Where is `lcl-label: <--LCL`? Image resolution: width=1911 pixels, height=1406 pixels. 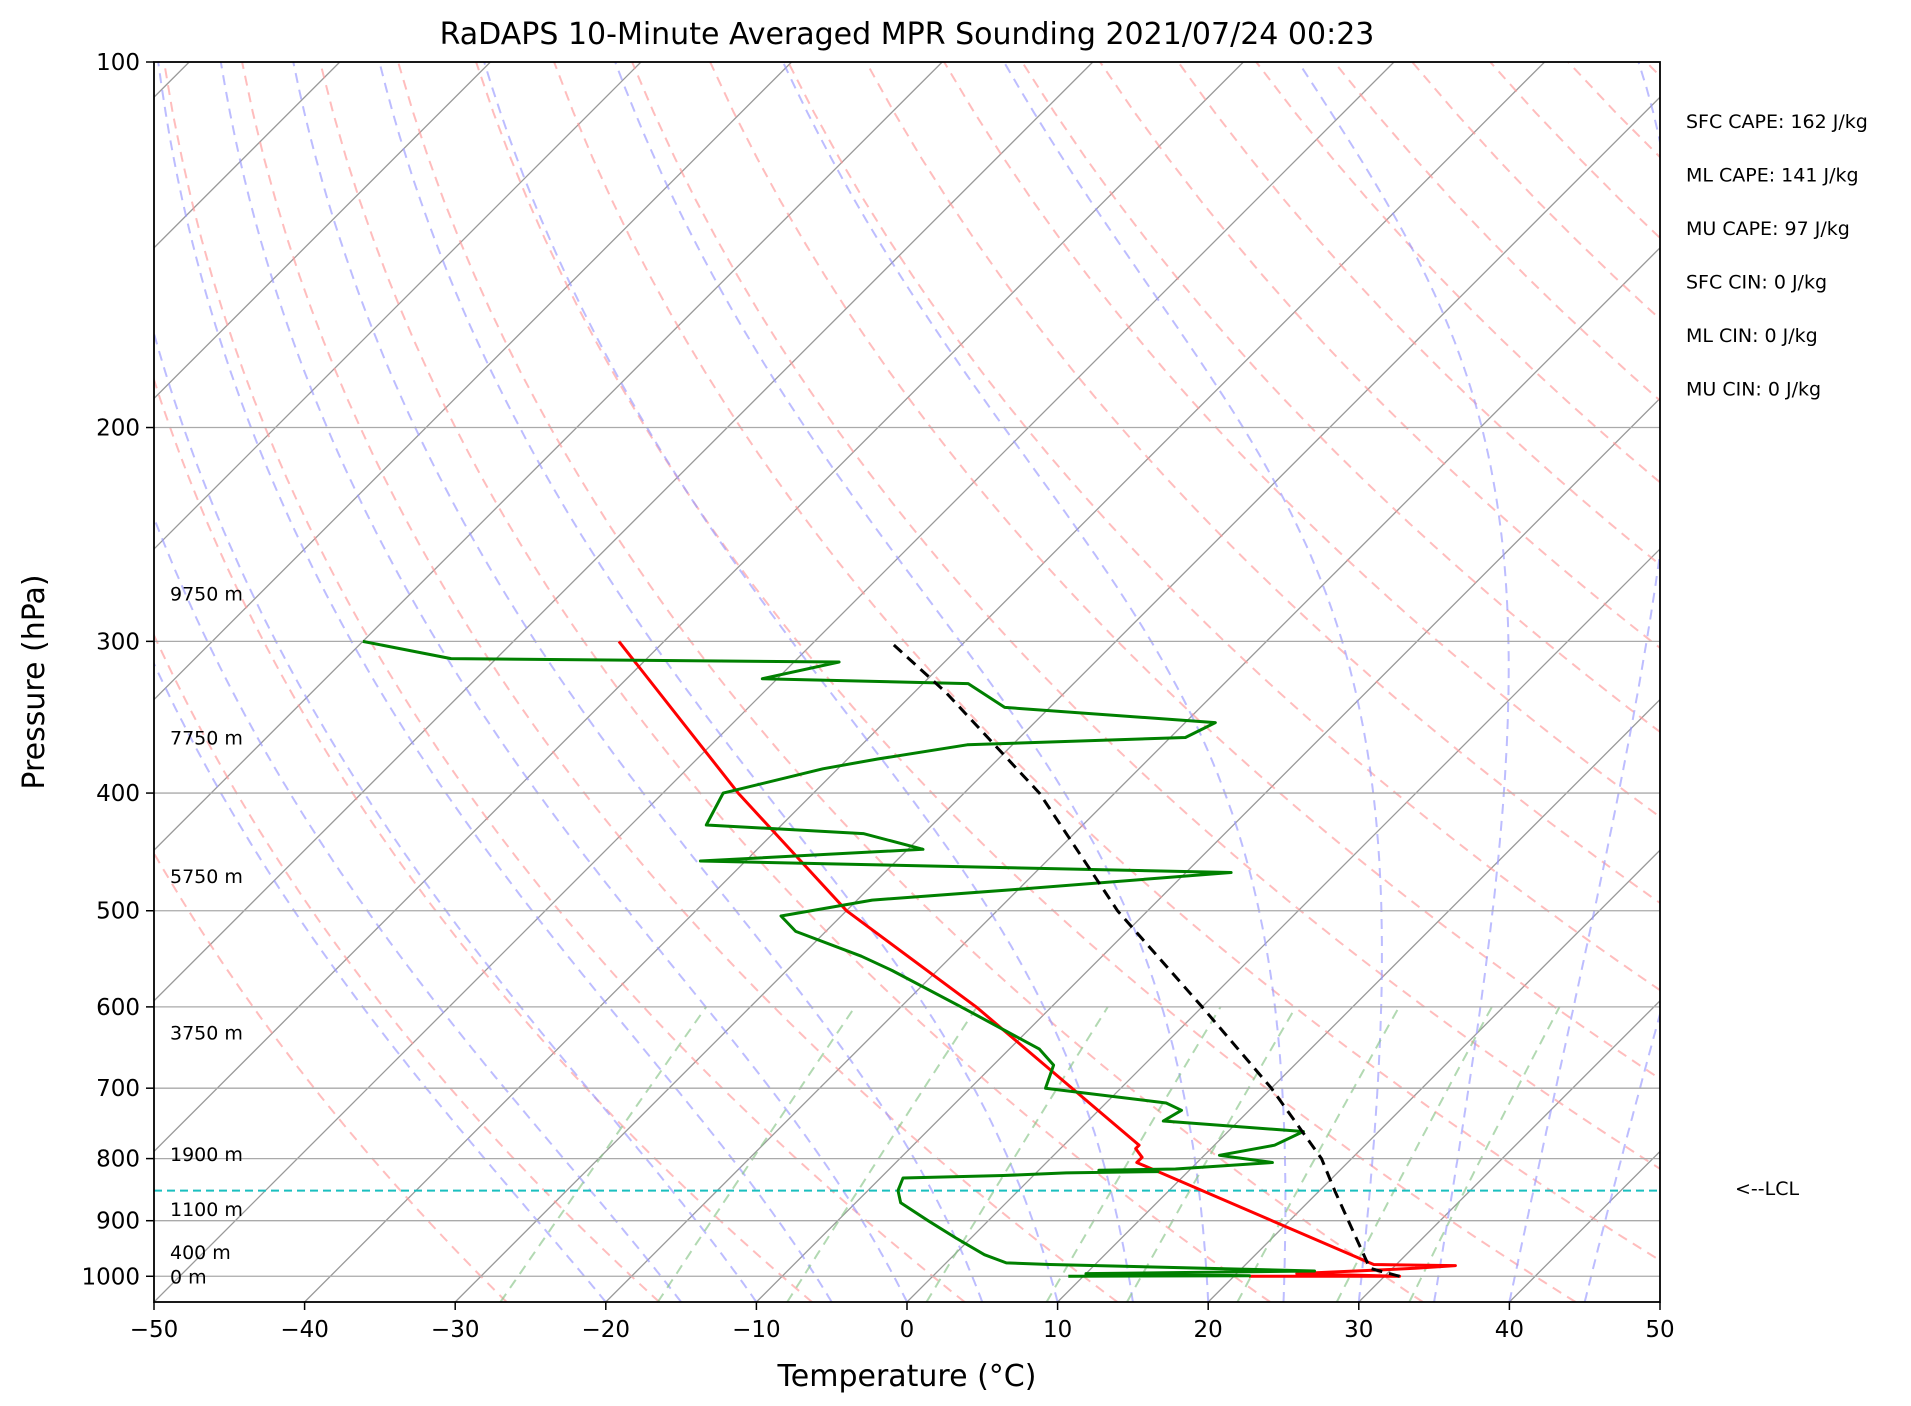 lcl-label: <--LCL is located at coordinates (1767, 1189).